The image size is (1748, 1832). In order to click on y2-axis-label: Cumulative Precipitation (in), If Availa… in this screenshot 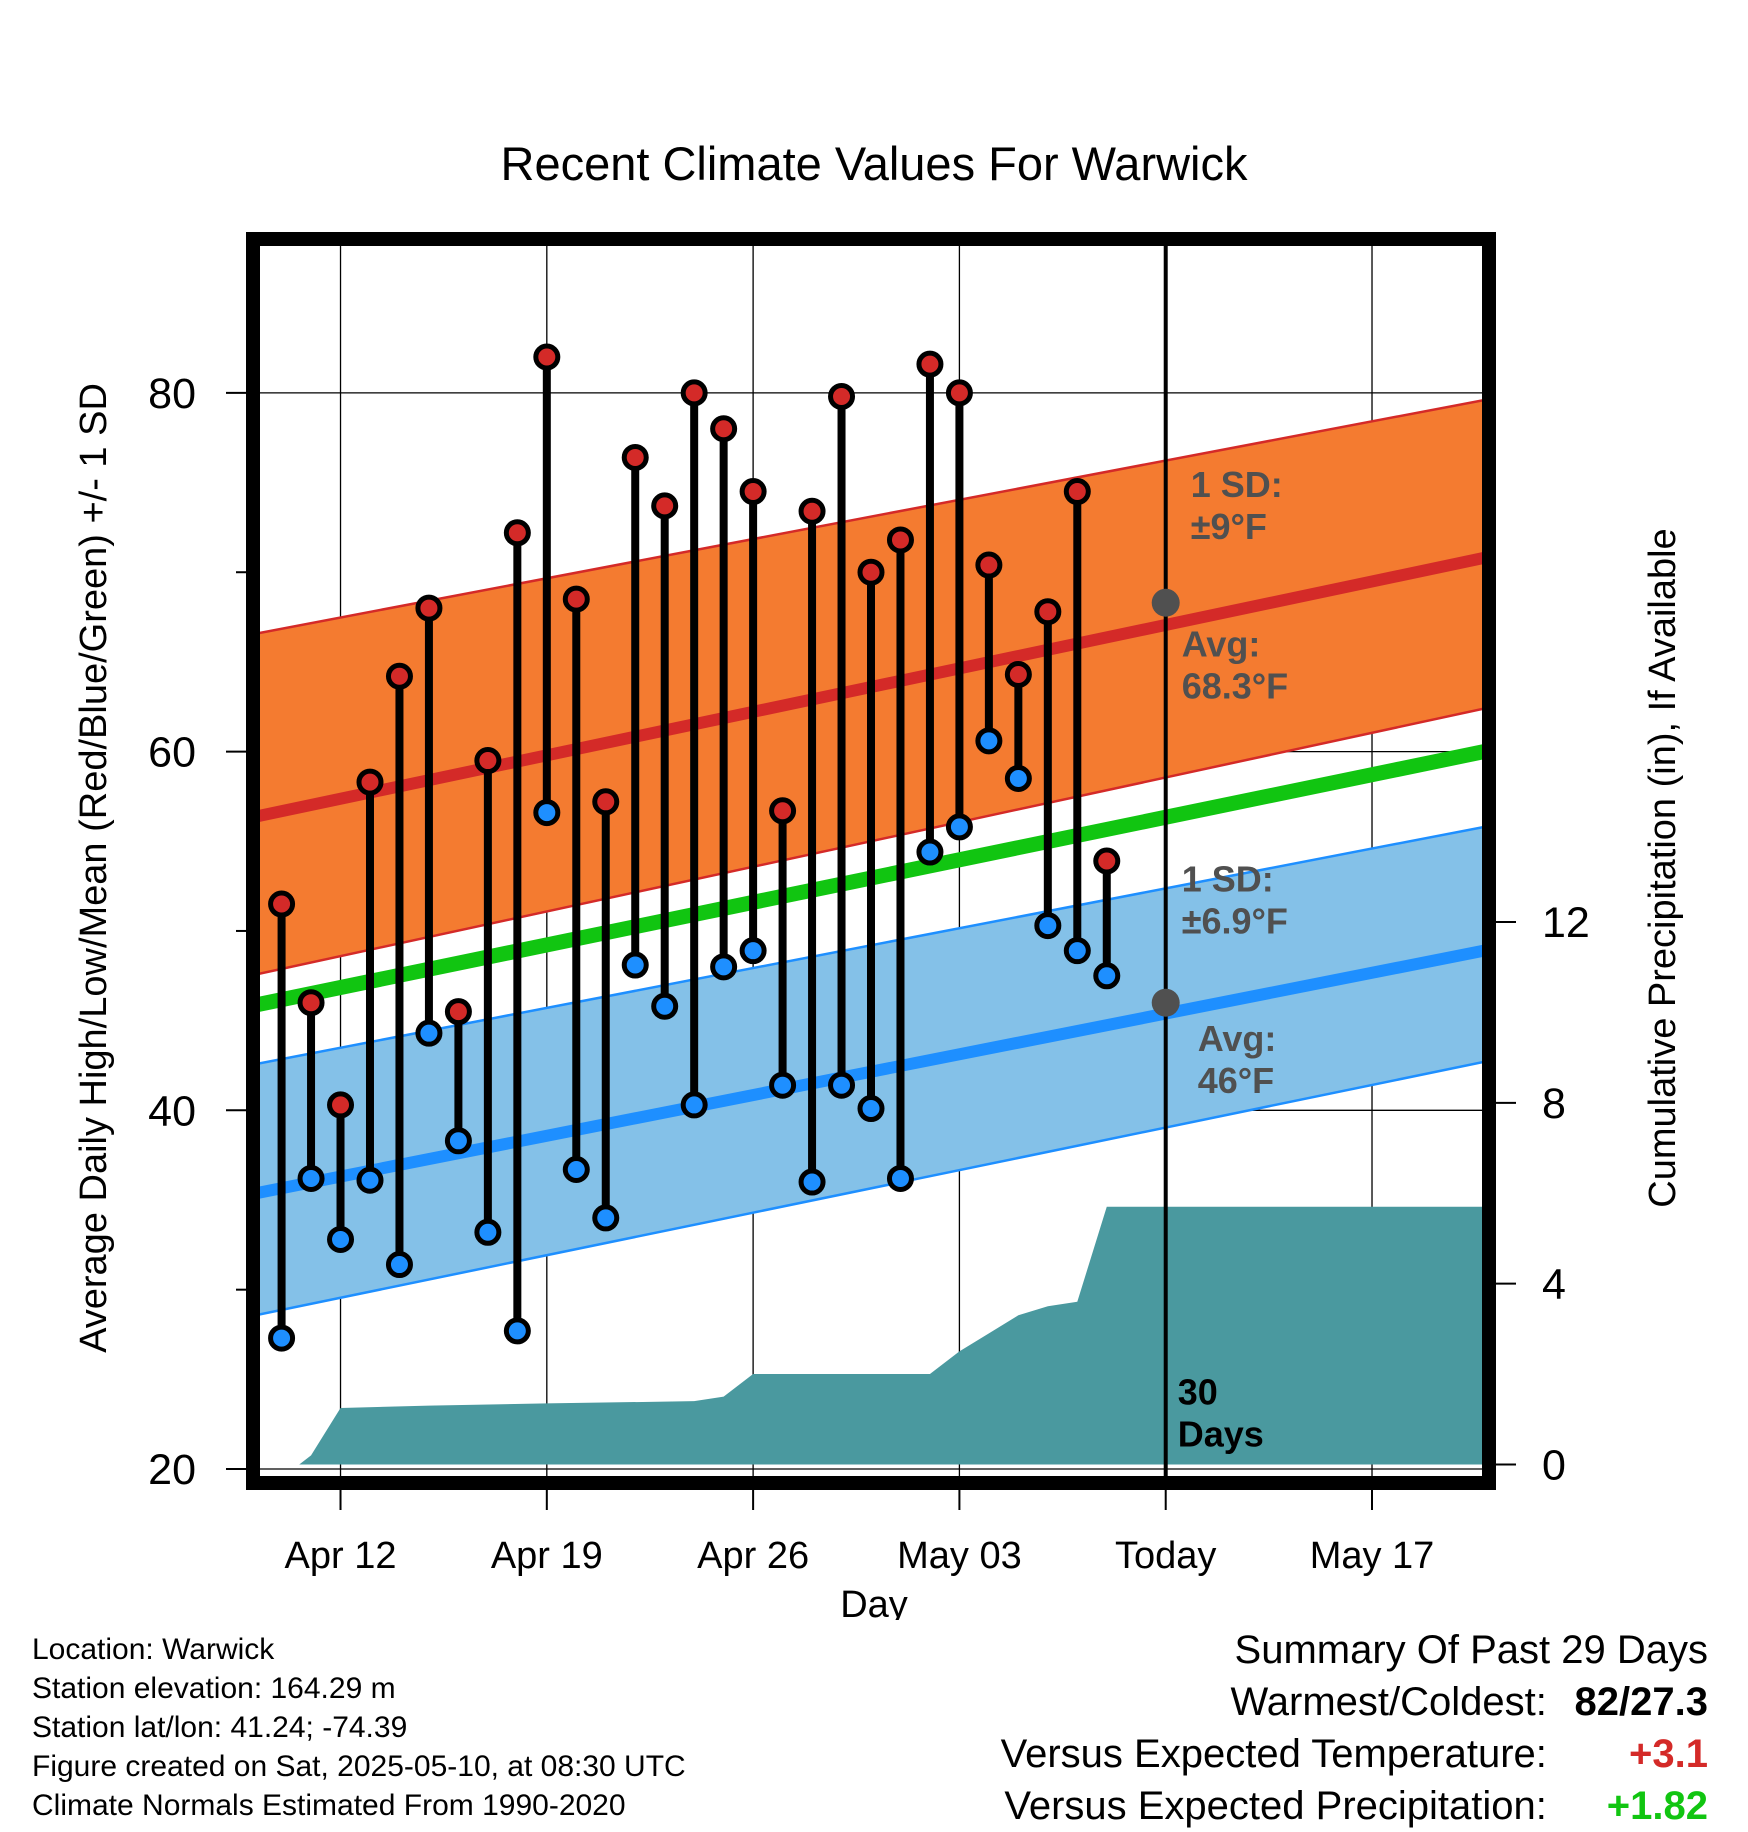, I will do `click(1663, 867)`.